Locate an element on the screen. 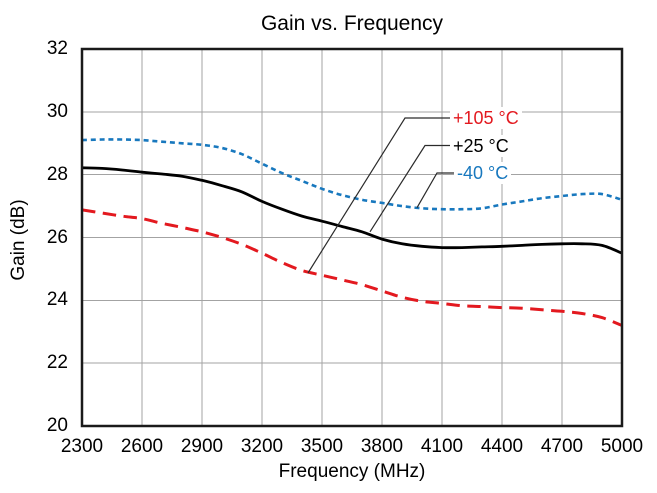  series-curve-25c is located at coordinates (352, 210).